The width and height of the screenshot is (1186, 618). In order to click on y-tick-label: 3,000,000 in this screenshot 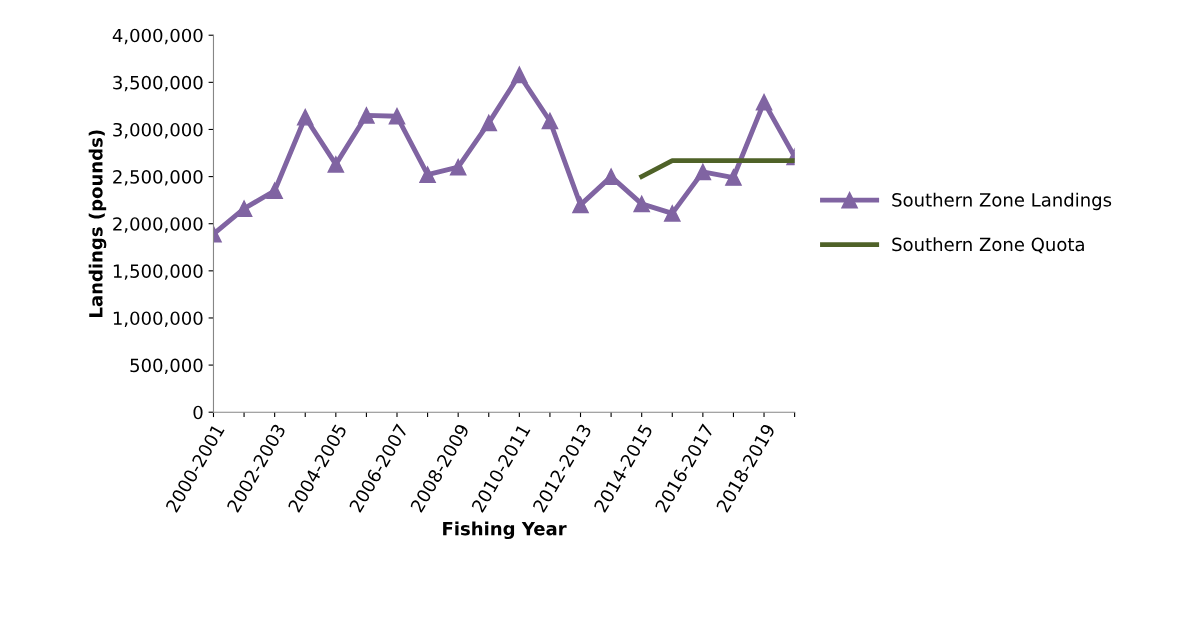, I will do `click(158, 130)`.